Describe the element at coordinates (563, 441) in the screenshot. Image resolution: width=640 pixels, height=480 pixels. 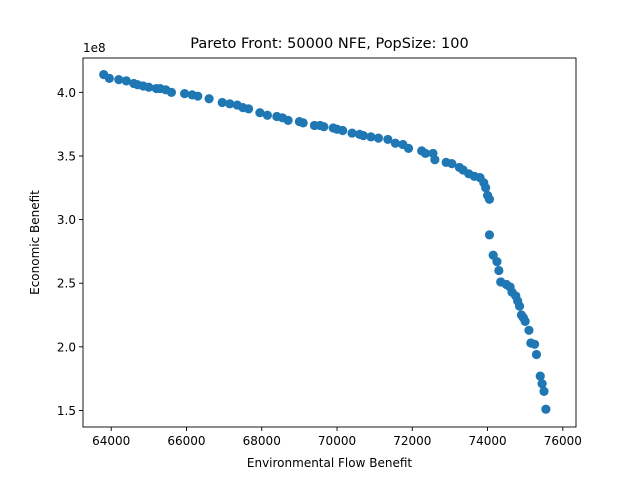
I see `x-tick-label: 76000` at that location.